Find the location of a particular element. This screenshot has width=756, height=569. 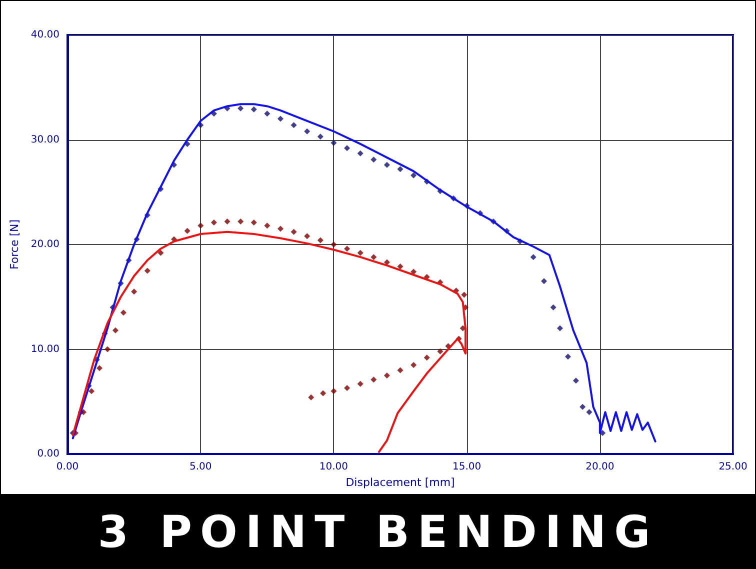

x-tick-label: 5.00 is located at coordinates (200, 467).